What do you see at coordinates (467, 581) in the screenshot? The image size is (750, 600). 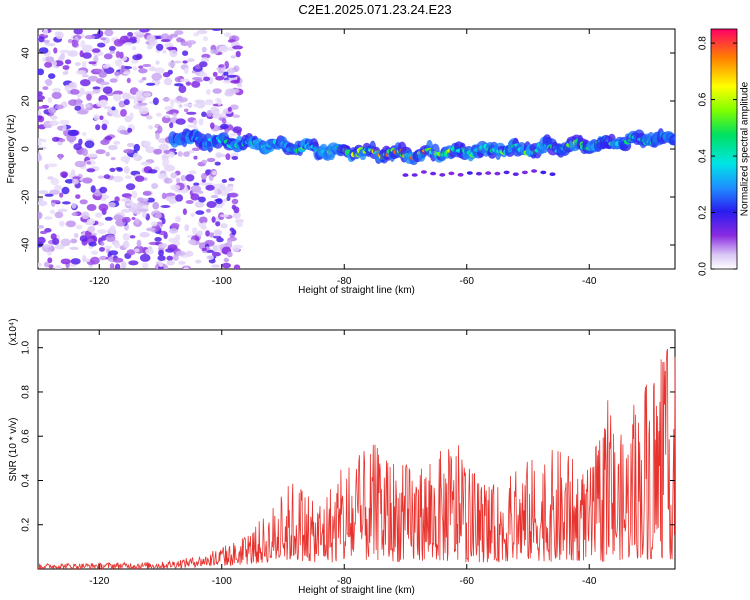 I see `snr-x-tick-label: -60` at bounding box center [467, 581].